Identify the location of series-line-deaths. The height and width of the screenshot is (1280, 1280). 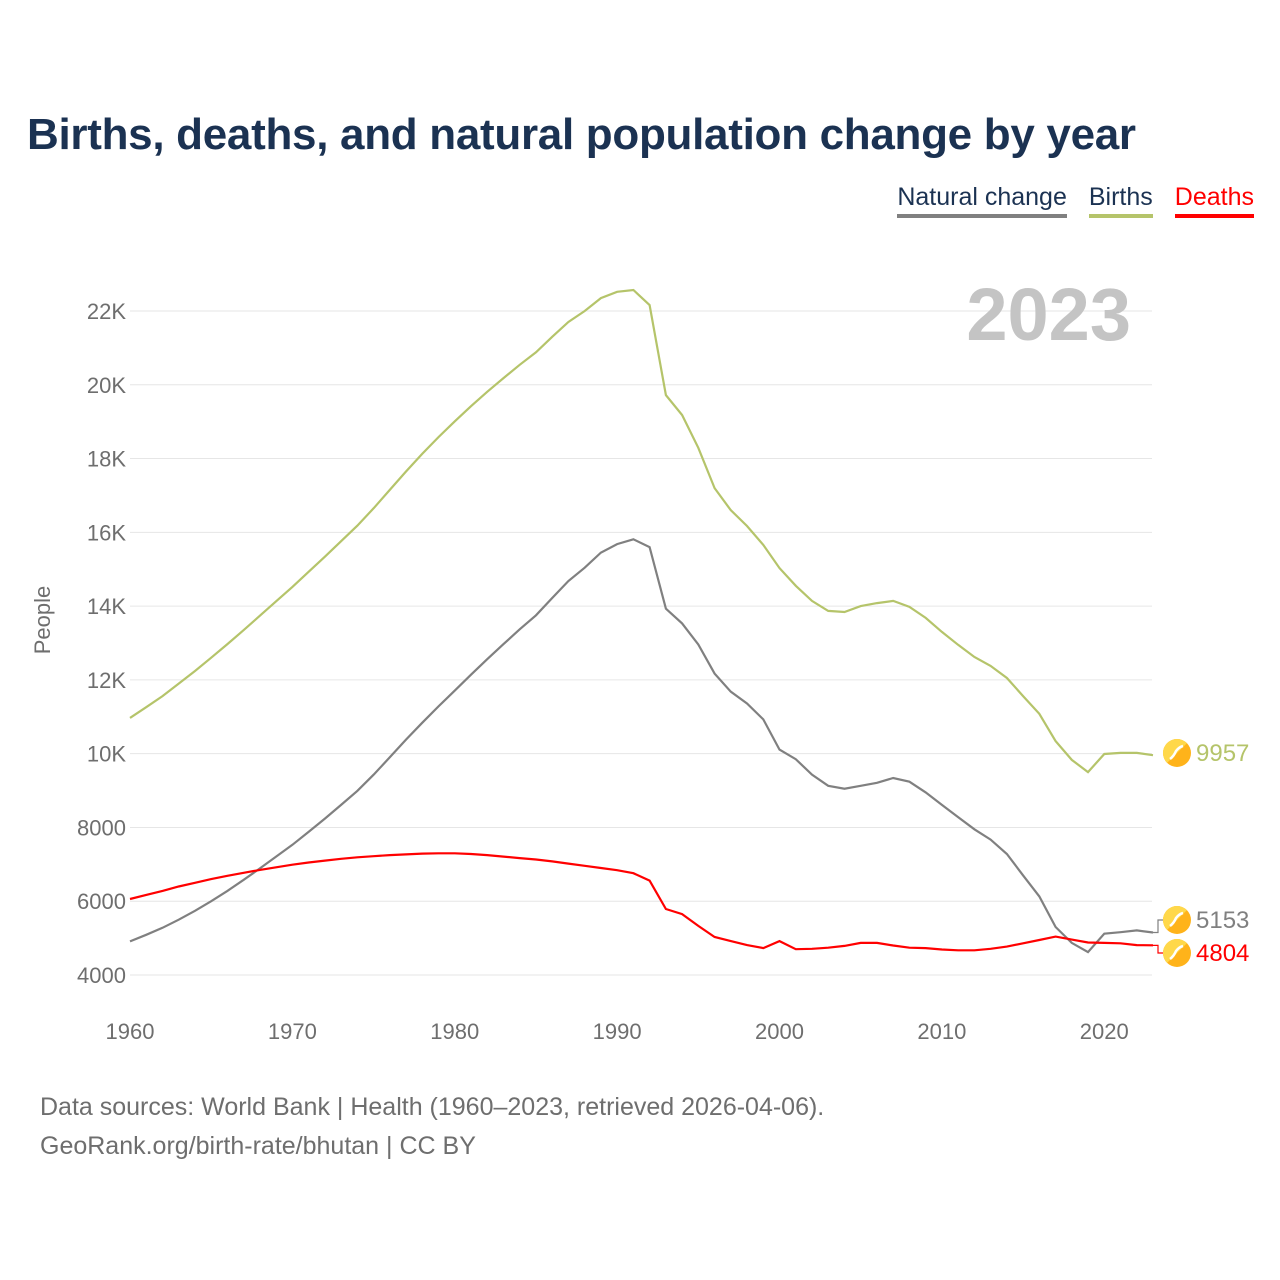
(641, 902).